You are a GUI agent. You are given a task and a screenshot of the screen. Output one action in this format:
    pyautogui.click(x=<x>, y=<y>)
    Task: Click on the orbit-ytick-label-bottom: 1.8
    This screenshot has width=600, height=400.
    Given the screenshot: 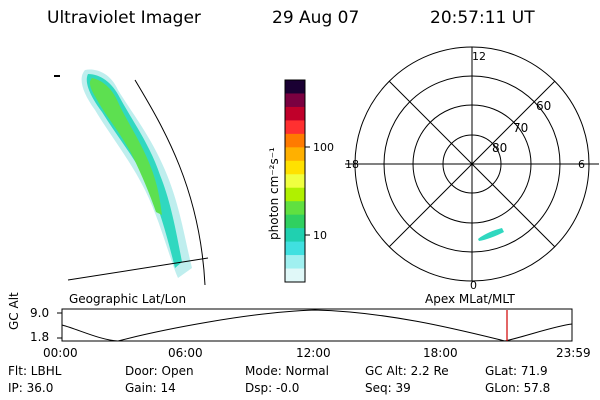 What is the action you would take?
    pyautogui.click(x=40, y=337)
    